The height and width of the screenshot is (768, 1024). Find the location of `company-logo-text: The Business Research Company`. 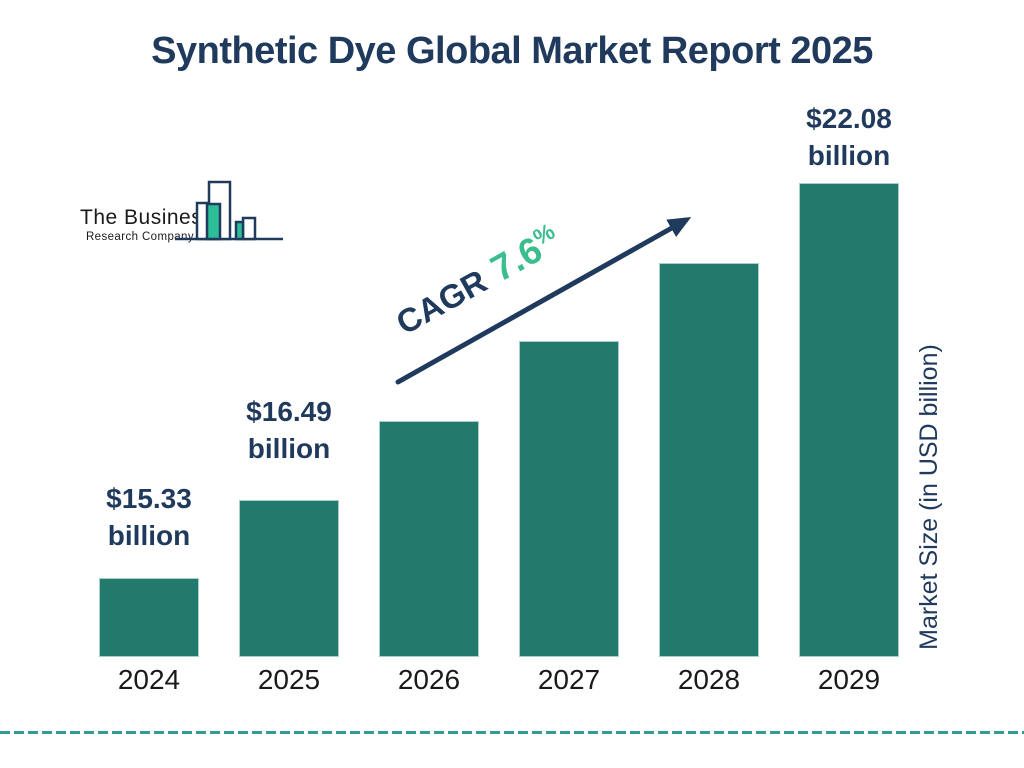

company-logo-text: The Business Research Company is located at coordinates (147, 224).